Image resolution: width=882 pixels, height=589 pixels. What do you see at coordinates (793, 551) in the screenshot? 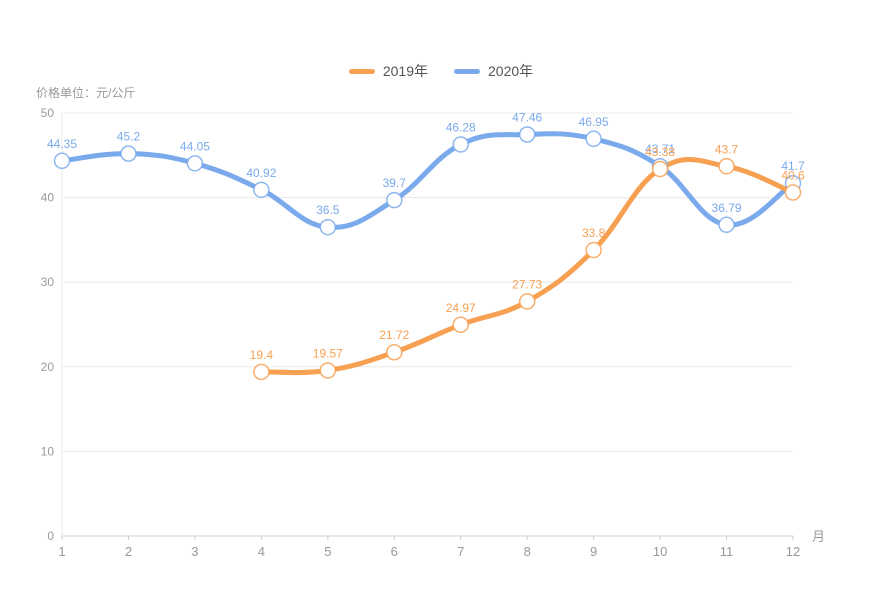
I see `x-tick-label: 12` at bounding box center [793, 551].